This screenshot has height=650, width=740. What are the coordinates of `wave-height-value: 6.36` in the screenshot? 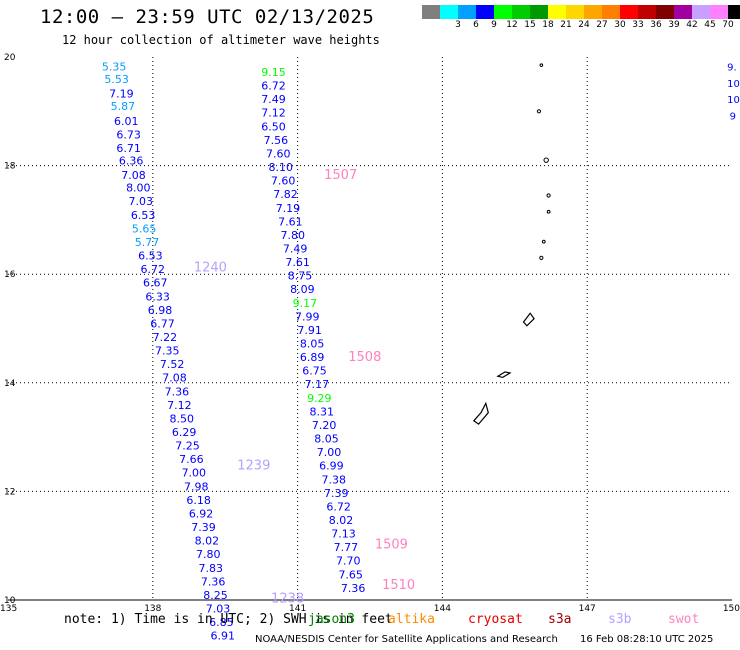 It's located at (131, 161).